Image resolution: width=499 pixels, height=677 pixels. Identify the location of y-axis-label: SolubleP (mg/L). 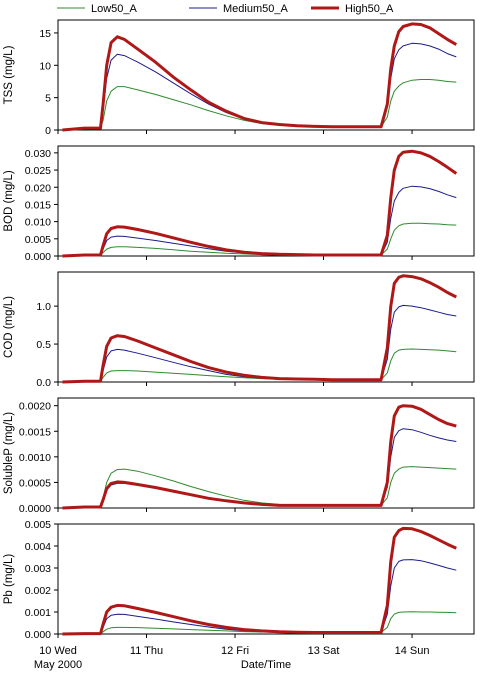
(9, 453).